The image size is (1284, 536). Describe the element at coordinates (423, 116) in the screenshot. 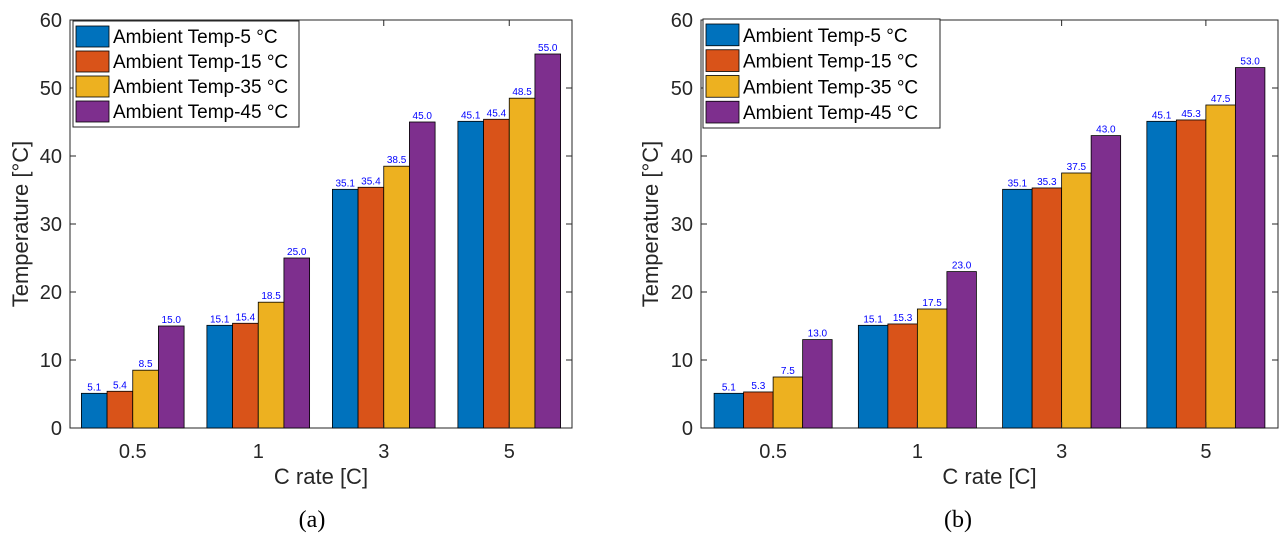

I see `data-label: 45.0` at that location.